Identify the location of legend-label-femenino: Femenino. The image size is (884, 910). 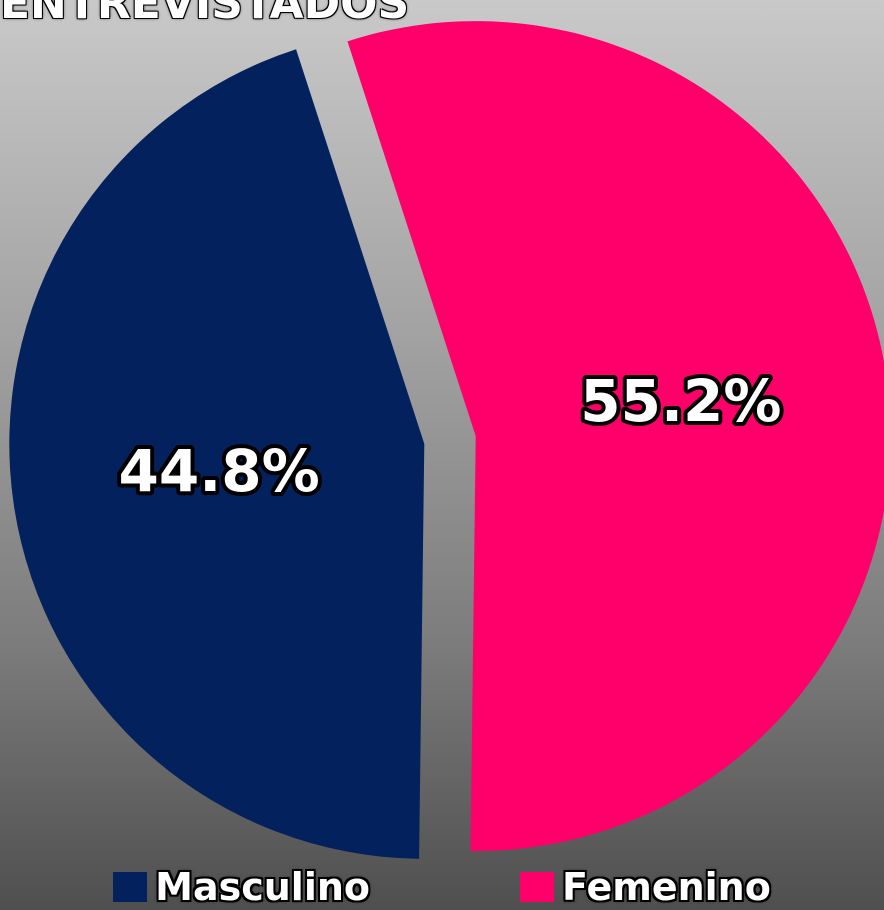
(666, 887).